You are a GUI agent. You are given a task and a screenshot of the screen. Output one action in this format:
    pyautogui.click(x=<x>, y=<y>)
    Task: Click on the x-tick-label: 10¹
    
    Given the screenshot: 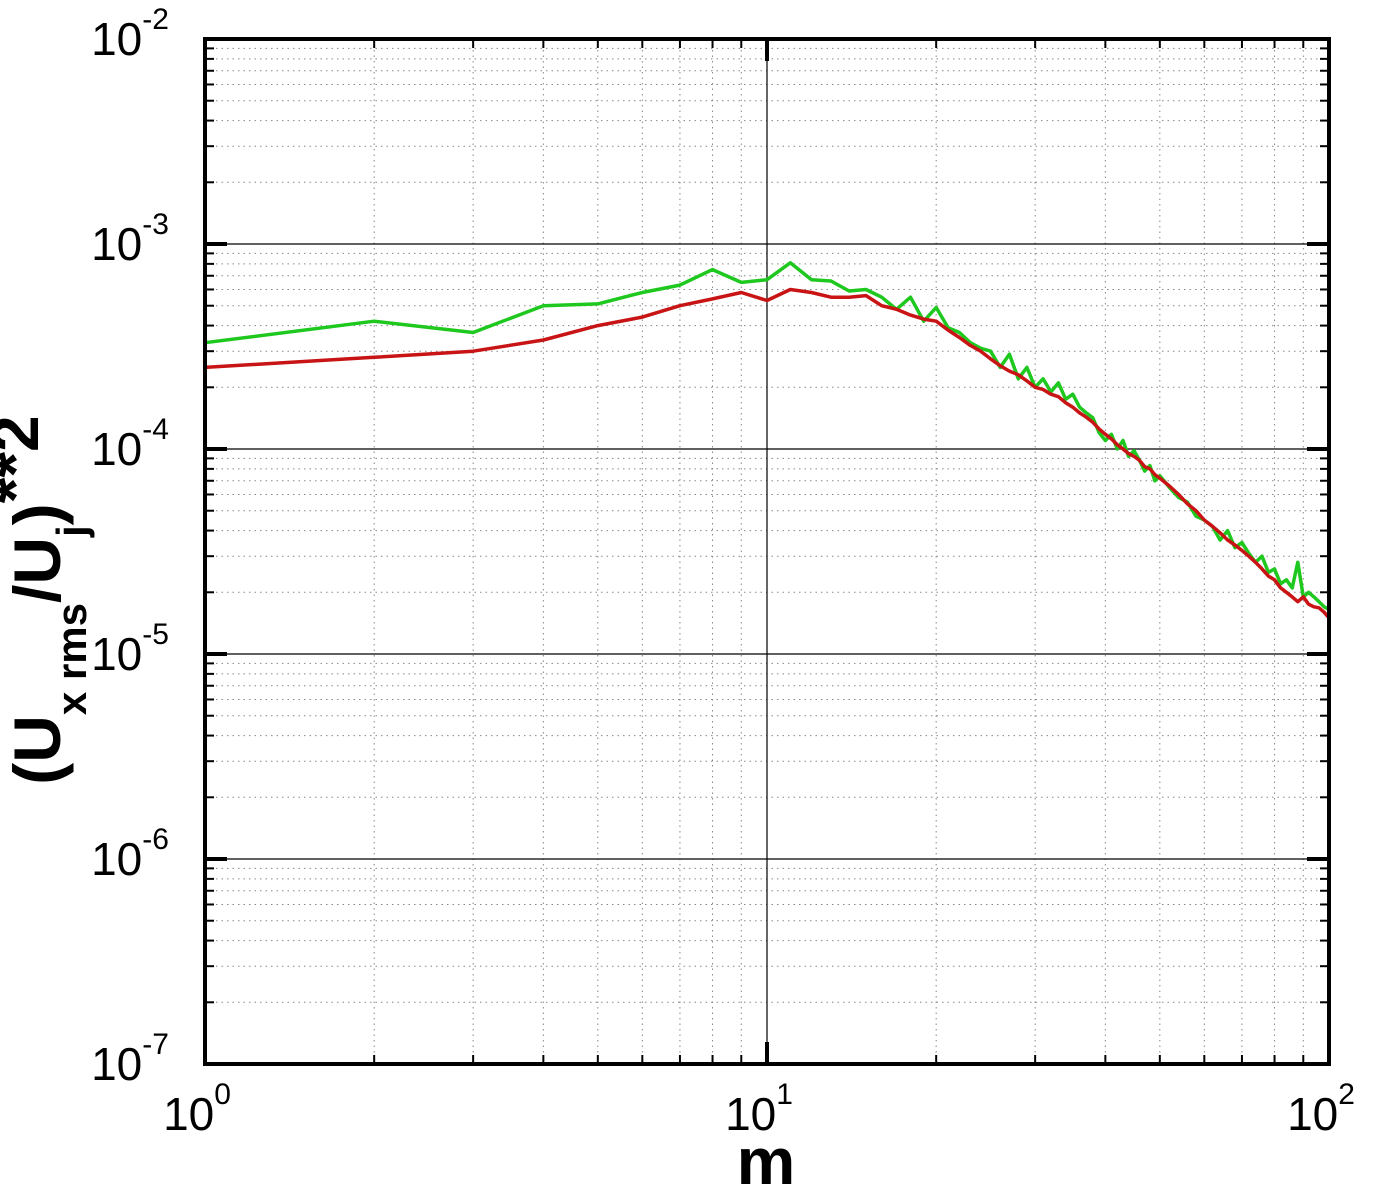 What is the action you would take?
    pyautogui.click(x=759, y=1109)
    